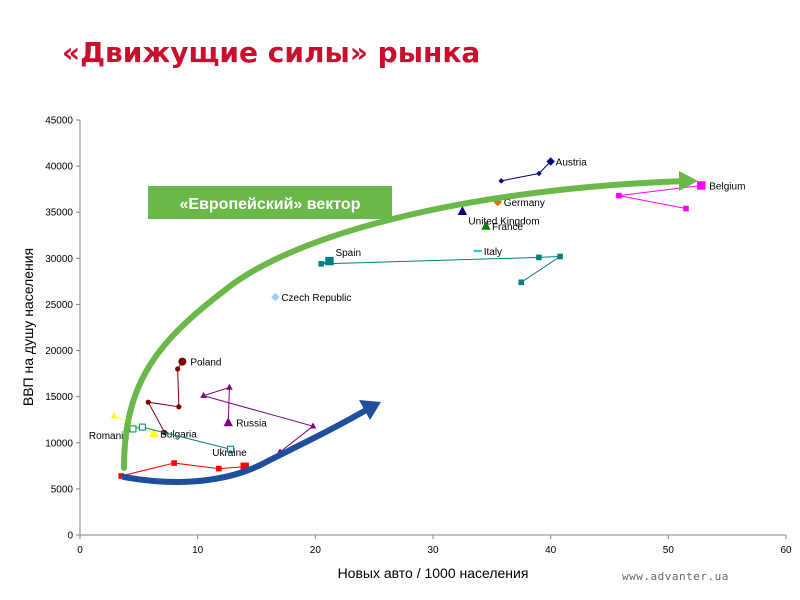 The height and width of the screenshot is (600, 800). I want to click on y-tick-label: 15000, so click(59, 397).